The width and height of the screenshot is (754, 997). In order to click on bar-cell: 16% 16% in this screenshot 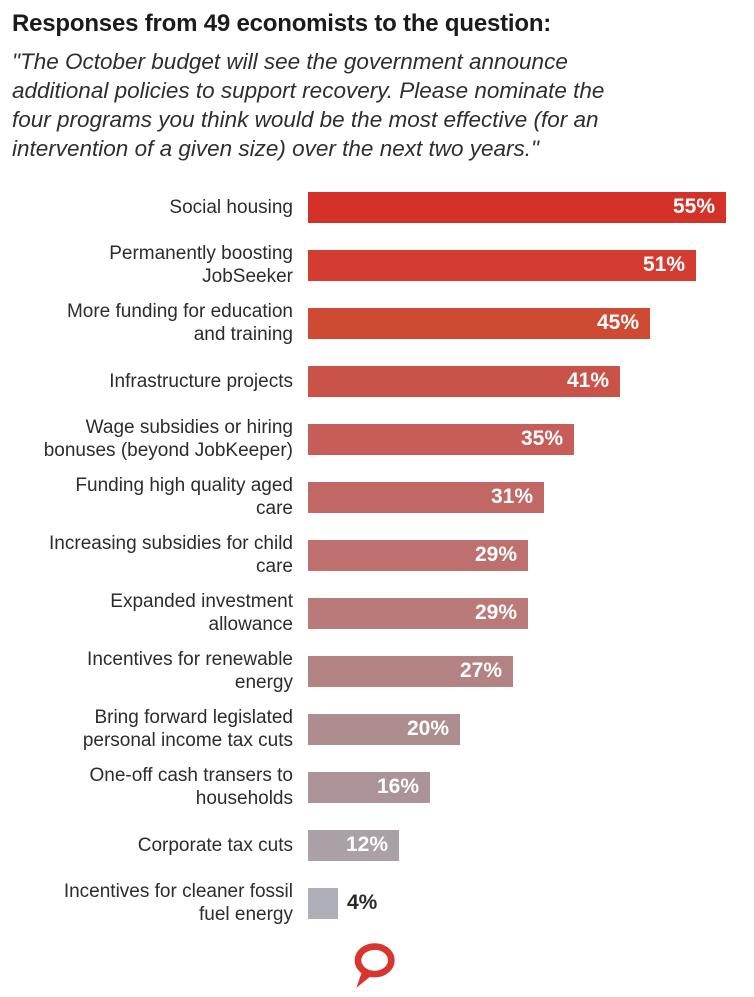, I will do `click(531, 787)`.